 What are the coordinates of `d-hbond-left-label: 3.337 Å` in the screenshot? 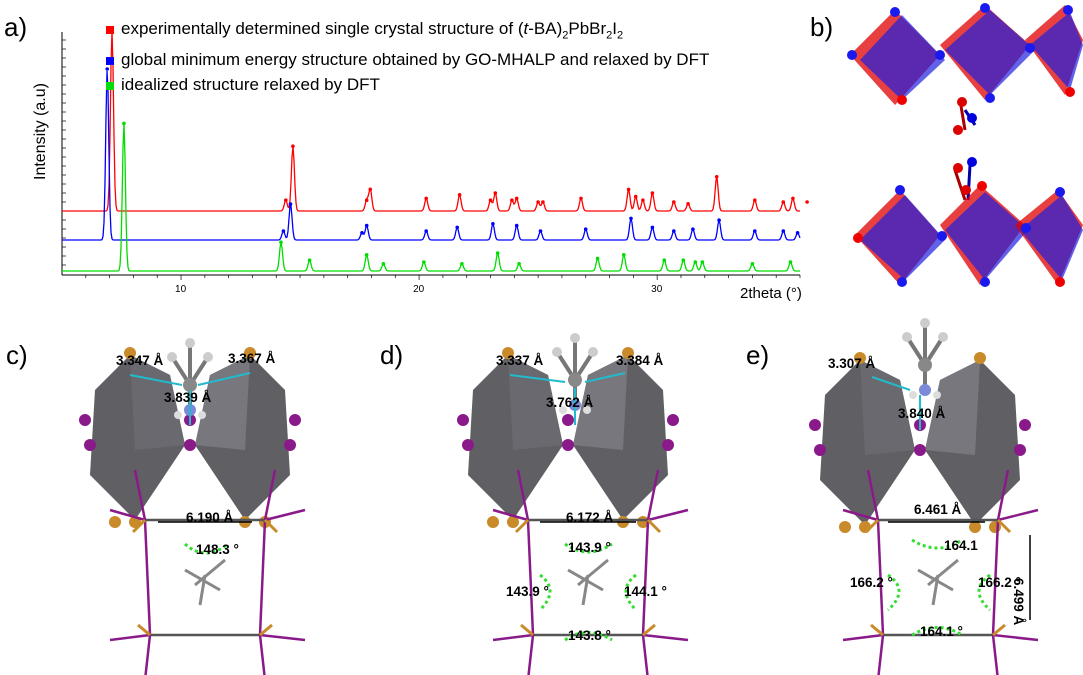 It's located at (520, 360).